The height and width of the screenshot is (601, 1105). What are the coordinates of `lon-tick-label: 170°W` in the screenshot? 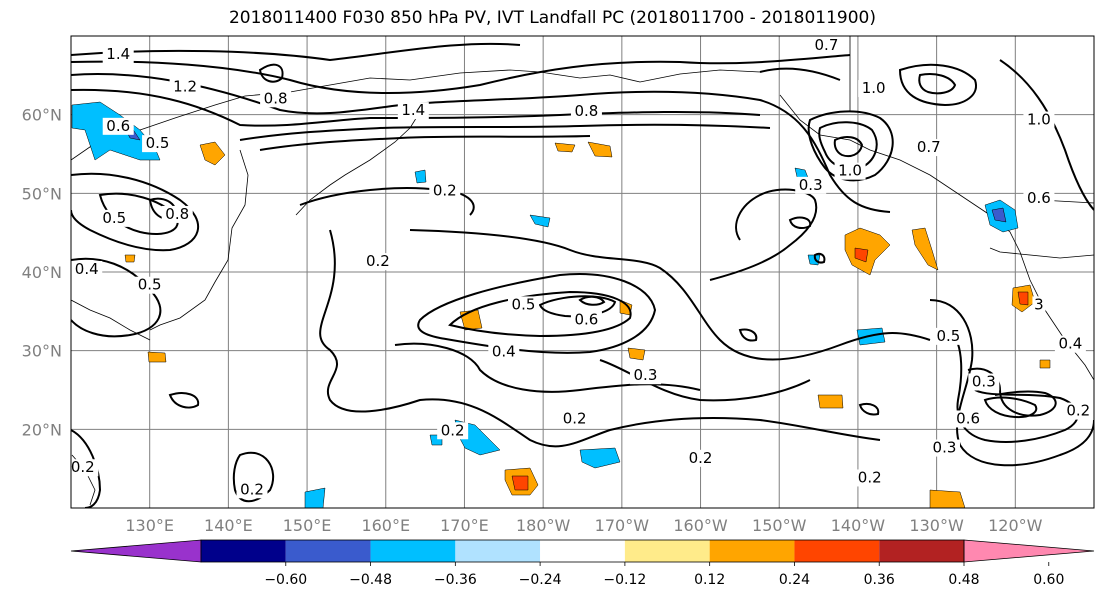 It's located at (622, 525).